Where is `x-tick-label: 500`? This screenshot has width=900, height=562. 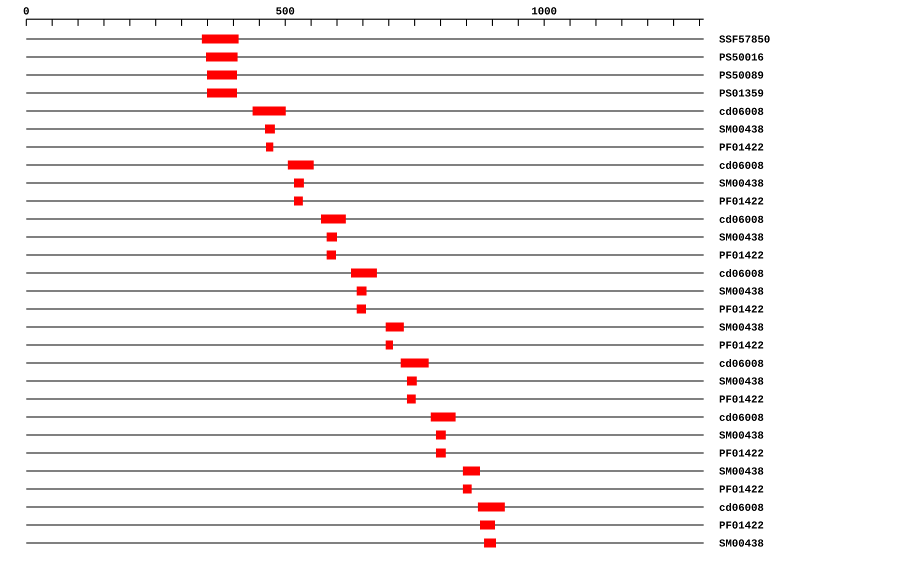
x-tick-label: 500 is located at coordinates (285, 10).